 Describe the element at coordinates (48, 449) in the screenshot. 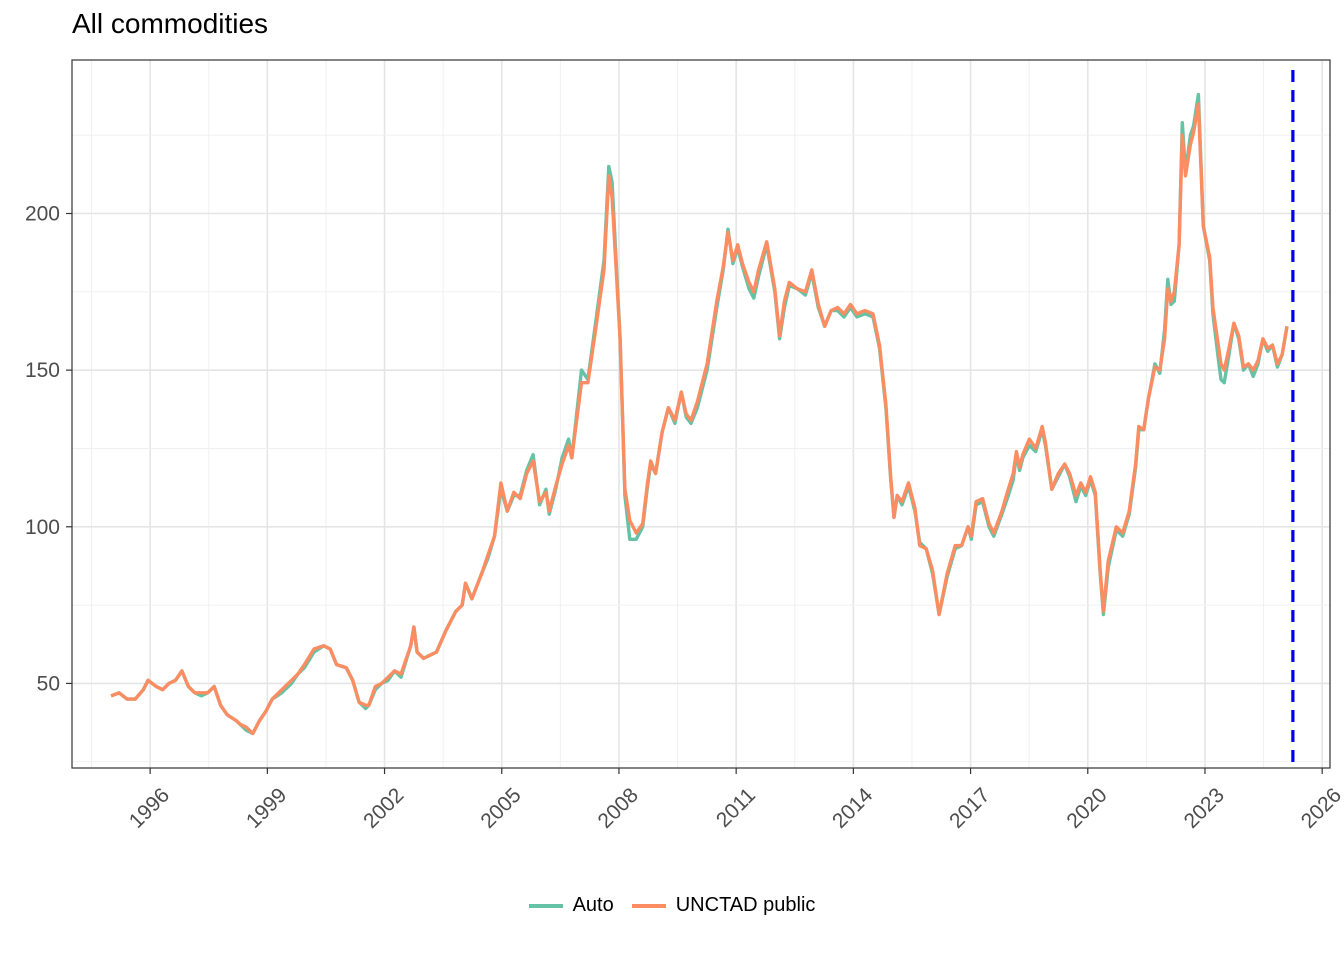

I see `y-axis: 50 100 150 200` at that location.